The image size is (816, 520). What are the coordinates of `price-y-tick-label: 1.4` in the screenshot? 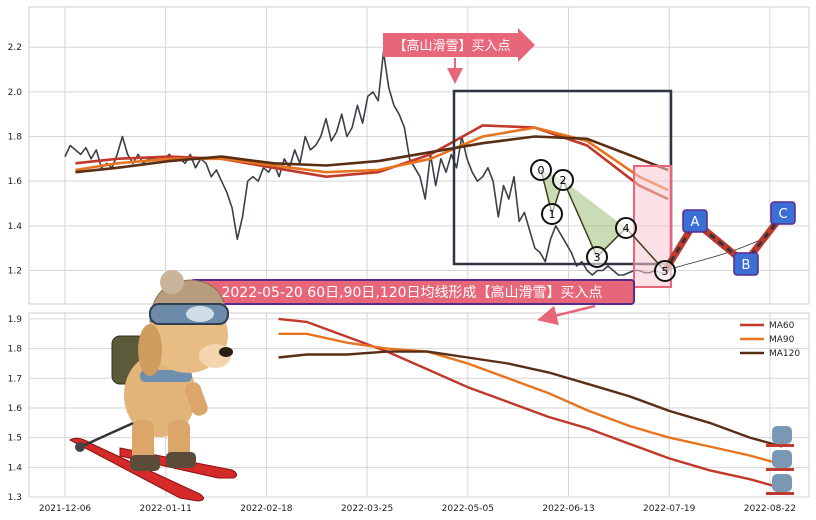 It's located at (15, 227).